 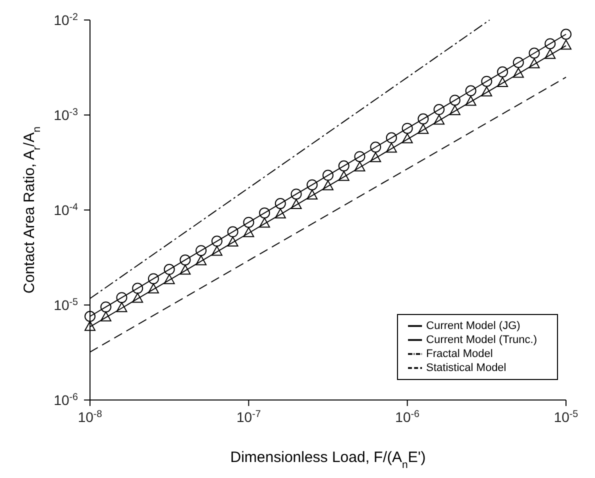 What do you see at coordinates (407, 416) in the screenshot?
I see `x-tick-label: 10$^{-6}$` at bounding box center [407, 416].